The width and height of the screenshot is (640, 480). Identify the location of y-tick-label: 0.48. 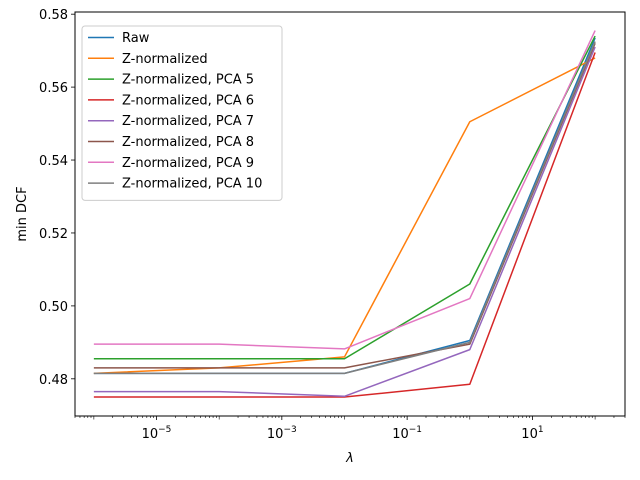
(53, 380).